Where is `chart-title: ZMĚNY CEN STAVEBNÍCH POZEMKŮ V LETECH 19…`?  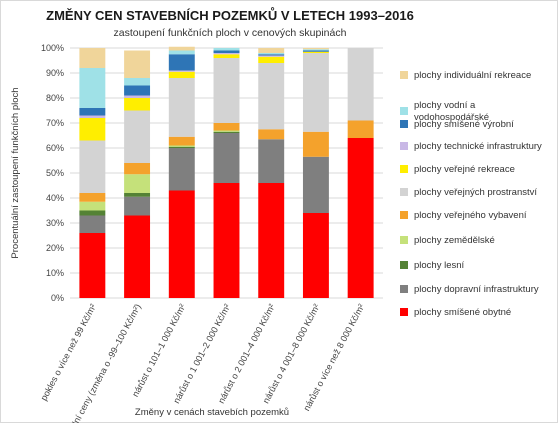 chart-title: ZMĚNY CEN STAVEBNÍCH POZEMKŮ V LETECH 19… is located at coordinates (230, 15).